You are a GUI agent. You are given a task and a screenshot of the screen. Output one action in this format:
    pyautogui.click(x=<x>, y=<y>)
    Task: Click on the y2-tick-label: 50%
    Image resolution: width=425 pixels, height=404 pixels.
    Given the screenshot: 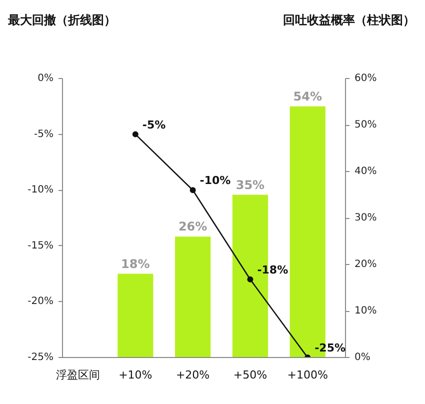 What is the action you would take?
    pyautogui.click(x=365, y=125)
    